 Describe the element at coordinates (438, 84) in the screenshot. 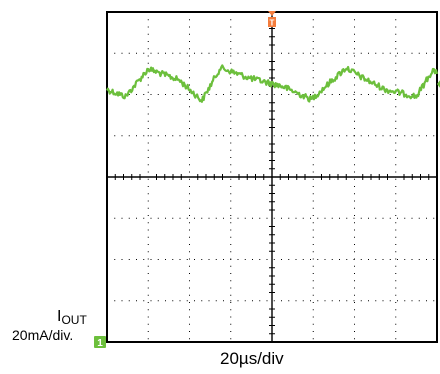

I see `level-marker` at that location.